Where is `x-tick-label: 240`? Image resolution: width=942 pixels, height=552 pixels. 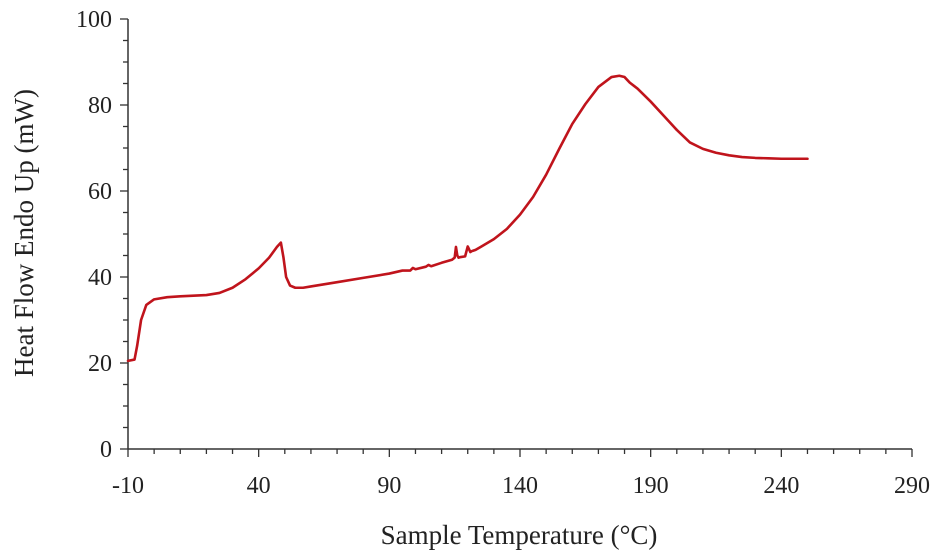
x-tick-label: 240 is located at coordinates (781, 486).